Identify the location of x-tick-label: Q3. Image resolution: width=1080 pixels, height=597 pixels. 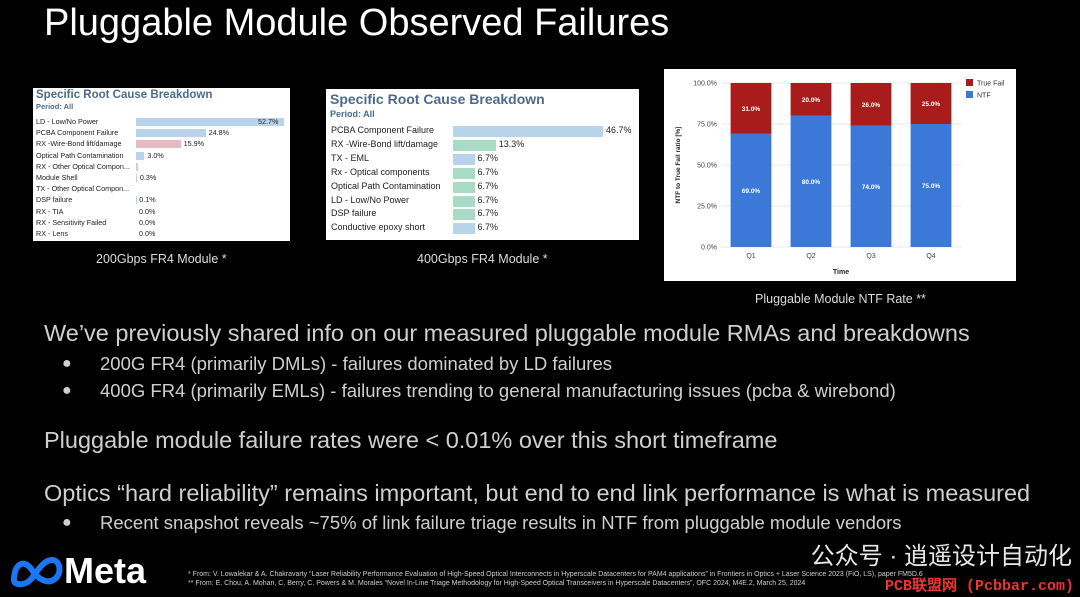
(870, 256).